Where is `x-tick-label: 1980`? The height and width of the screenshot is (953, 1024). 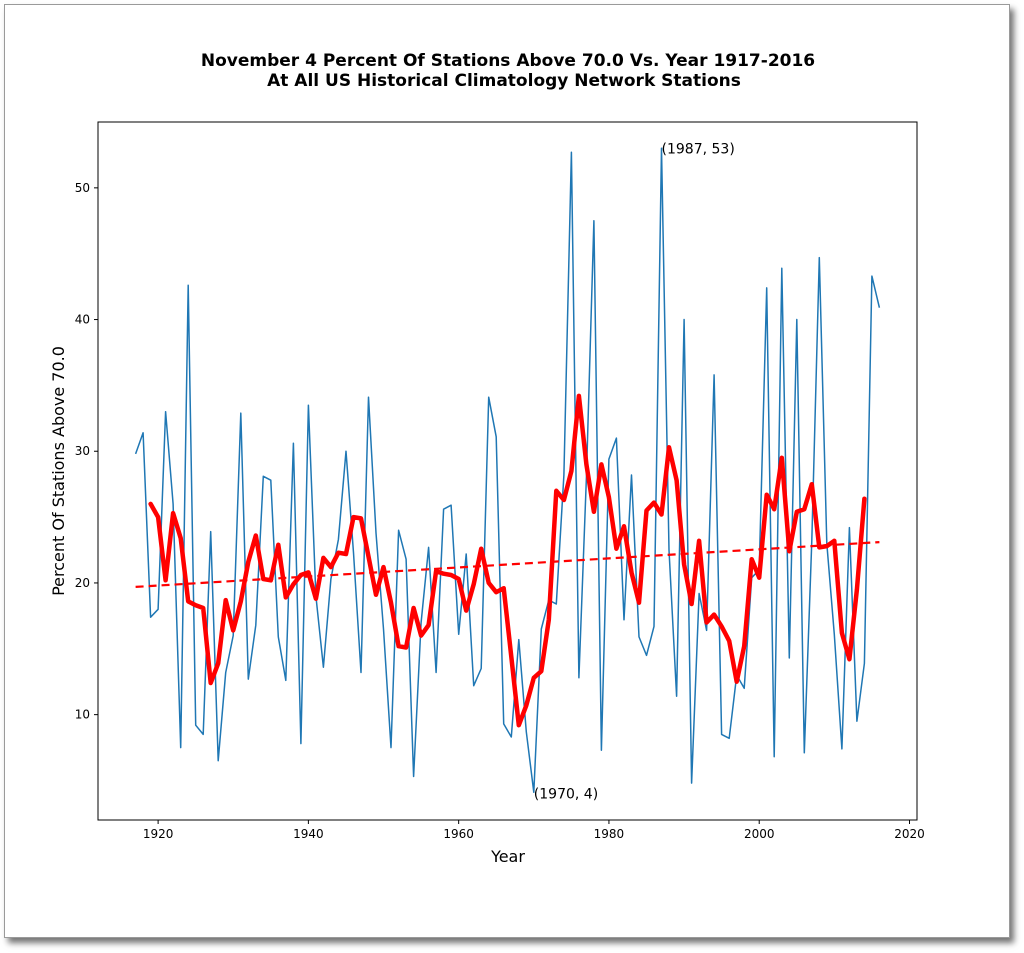
x-tick-label: 1980 is located at coordinates (609, 834).